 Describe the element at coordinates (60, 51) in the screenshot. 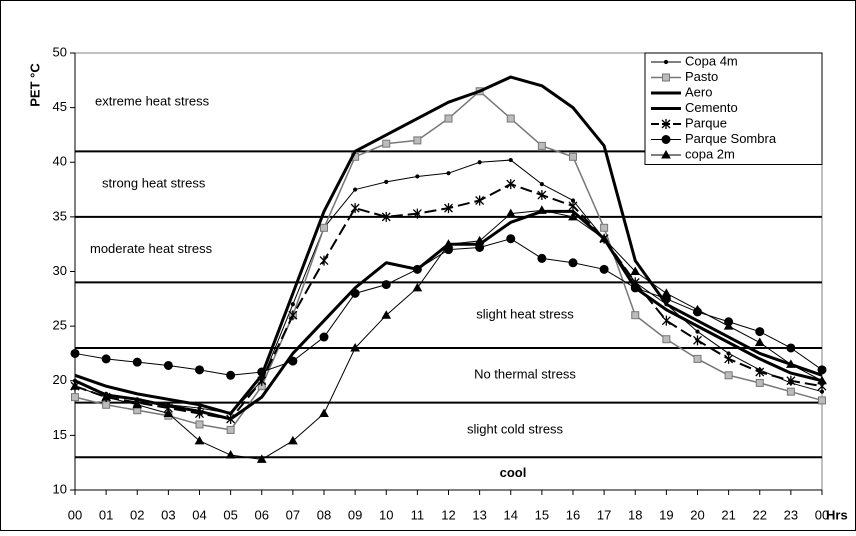

I see `y-tick-label: 50` at that location.